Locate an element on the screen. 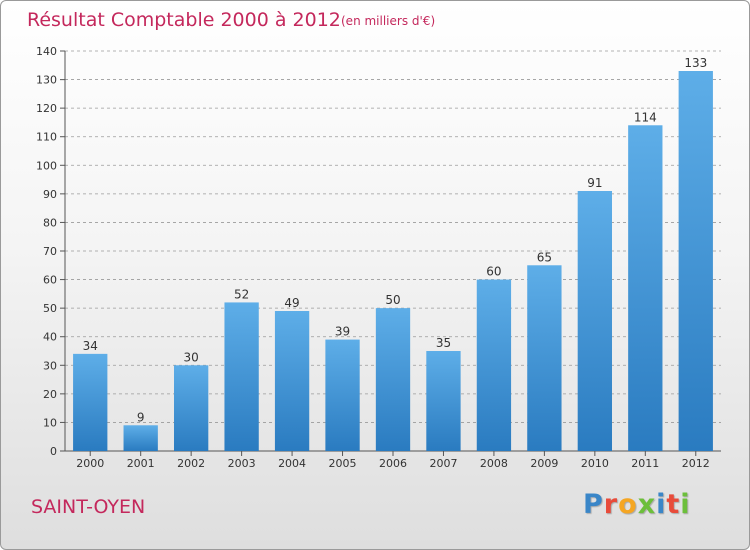  y-tick-label: 30 is located at coordinates (50, 365).